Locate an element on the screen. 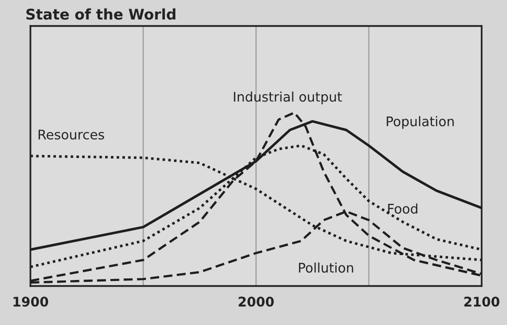 This screenshot has height=325, width=507. x-tick-label: 2000 is located at coordinates (256, 301).